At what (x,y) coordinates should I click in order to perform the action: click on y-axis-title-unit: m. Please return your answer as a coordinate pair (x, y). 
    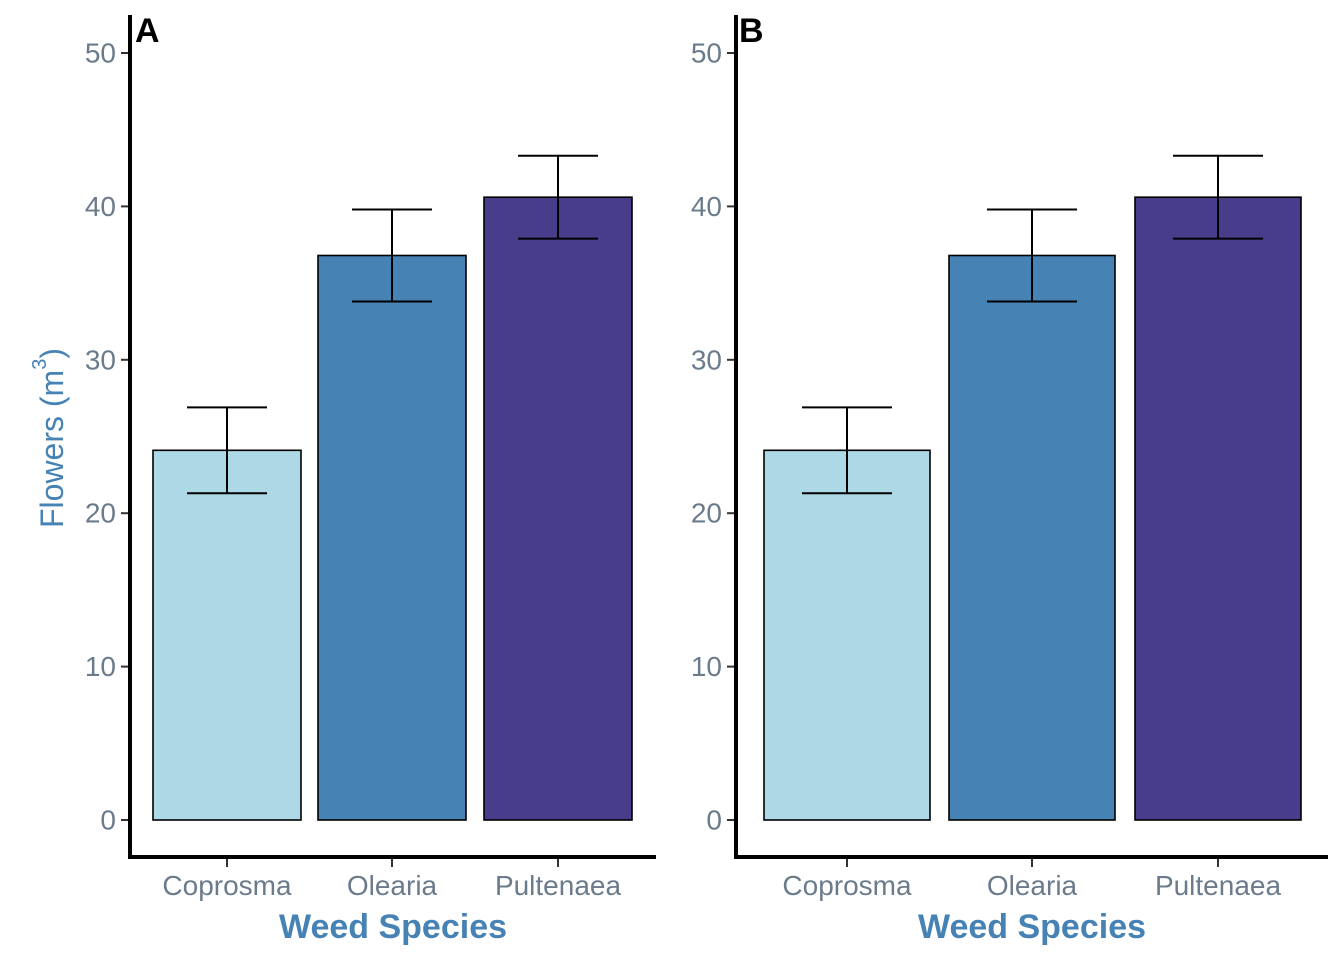
    Looking at the image, I should click on (52, 383).